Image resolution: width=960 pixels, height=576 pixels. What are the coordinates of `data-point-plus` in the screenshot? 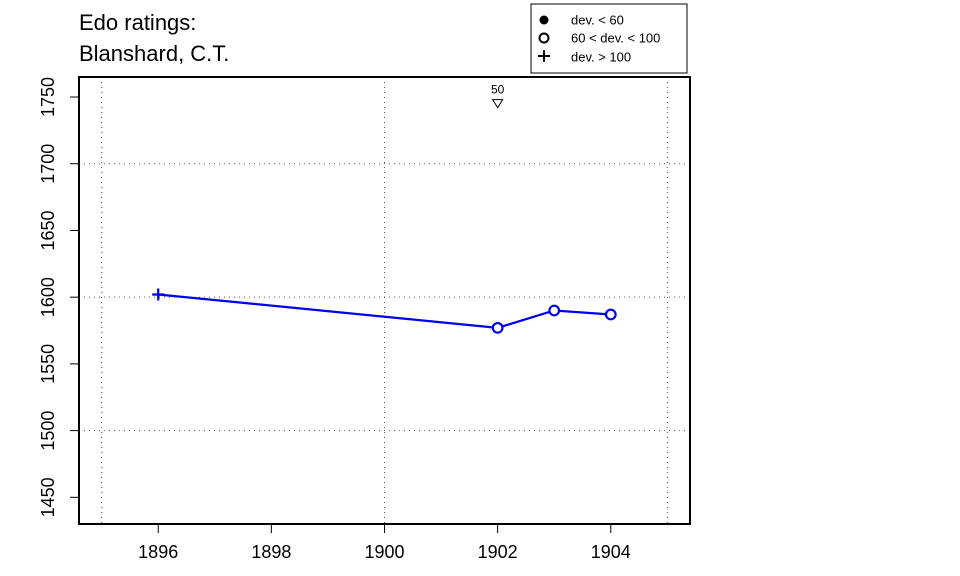 It's located at (158, 294).